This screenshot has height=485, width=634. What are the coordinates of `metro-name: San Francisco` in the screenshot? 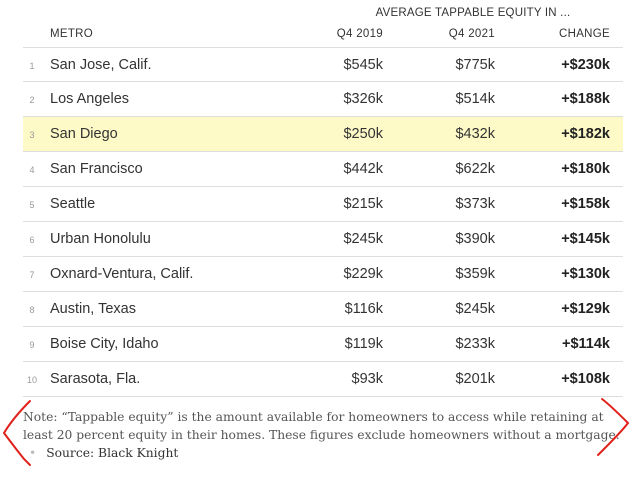 It's located at (96, 169).